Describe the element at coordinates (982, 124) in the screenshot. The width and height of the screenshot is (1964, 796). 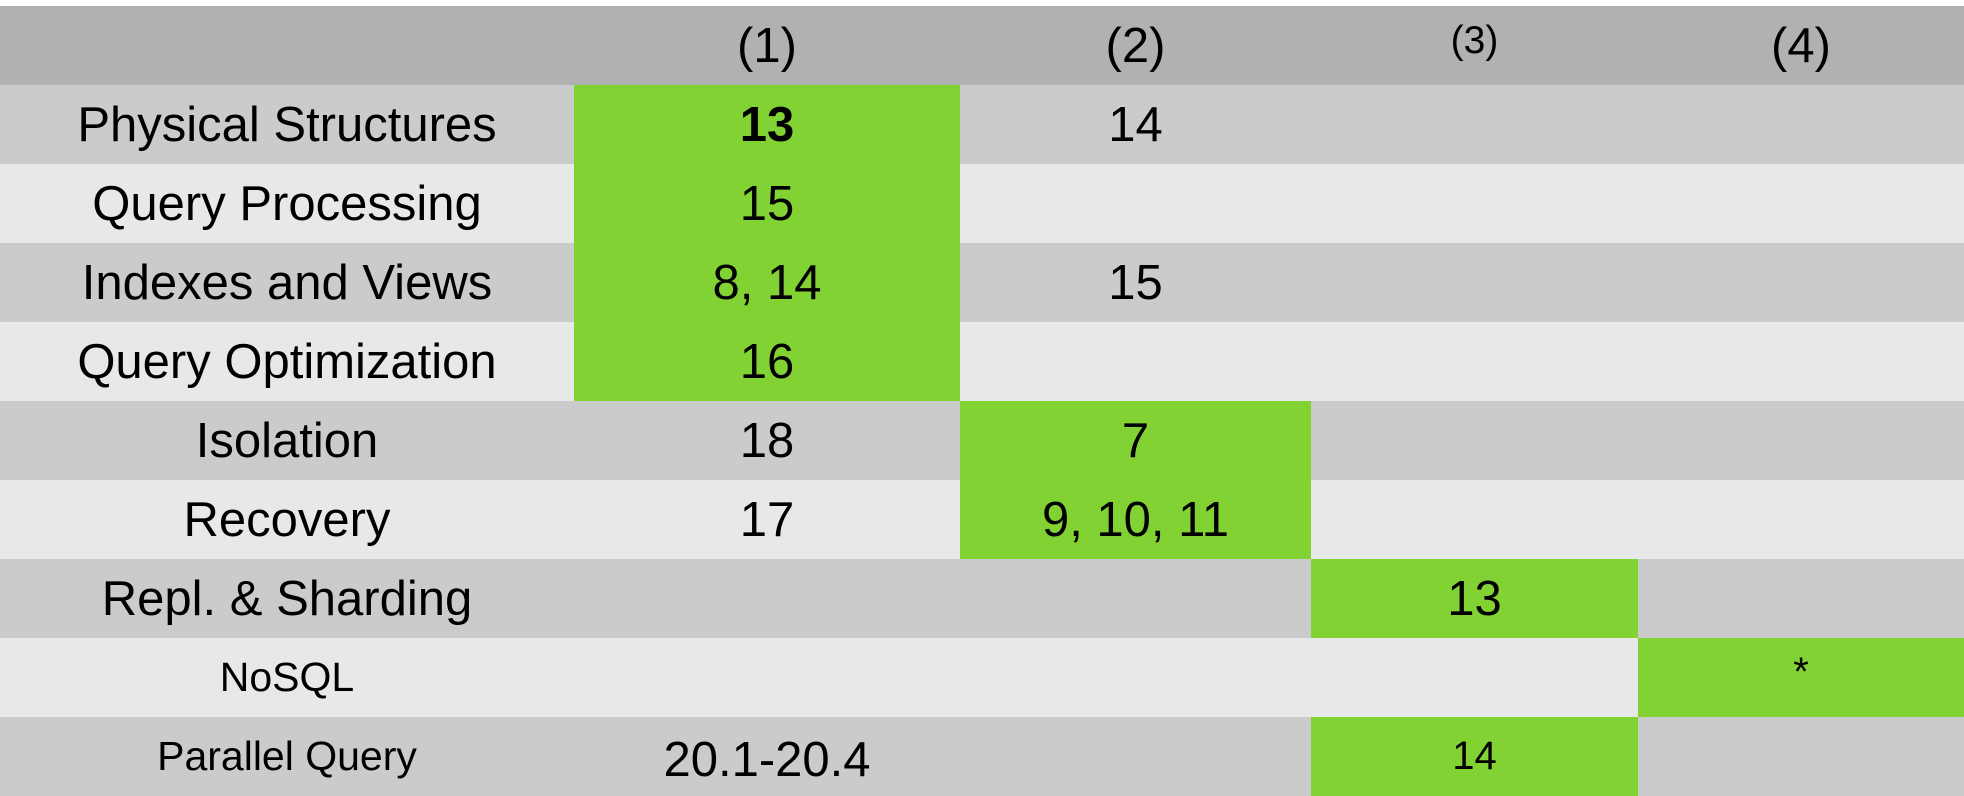
I see `table-row: Physical Structures 13 14` at that location.